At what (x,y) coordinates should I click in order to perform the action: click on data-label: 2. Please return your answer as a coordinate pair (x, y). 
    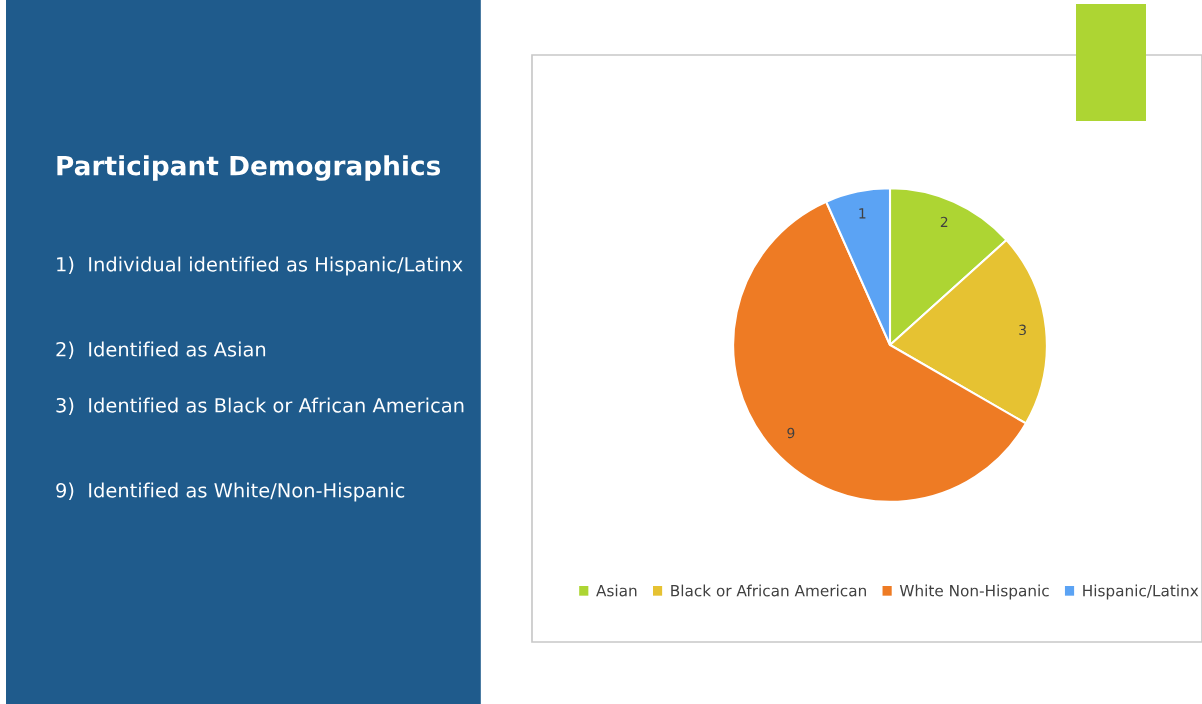
    Looking at the image, I should click on (944, 222).